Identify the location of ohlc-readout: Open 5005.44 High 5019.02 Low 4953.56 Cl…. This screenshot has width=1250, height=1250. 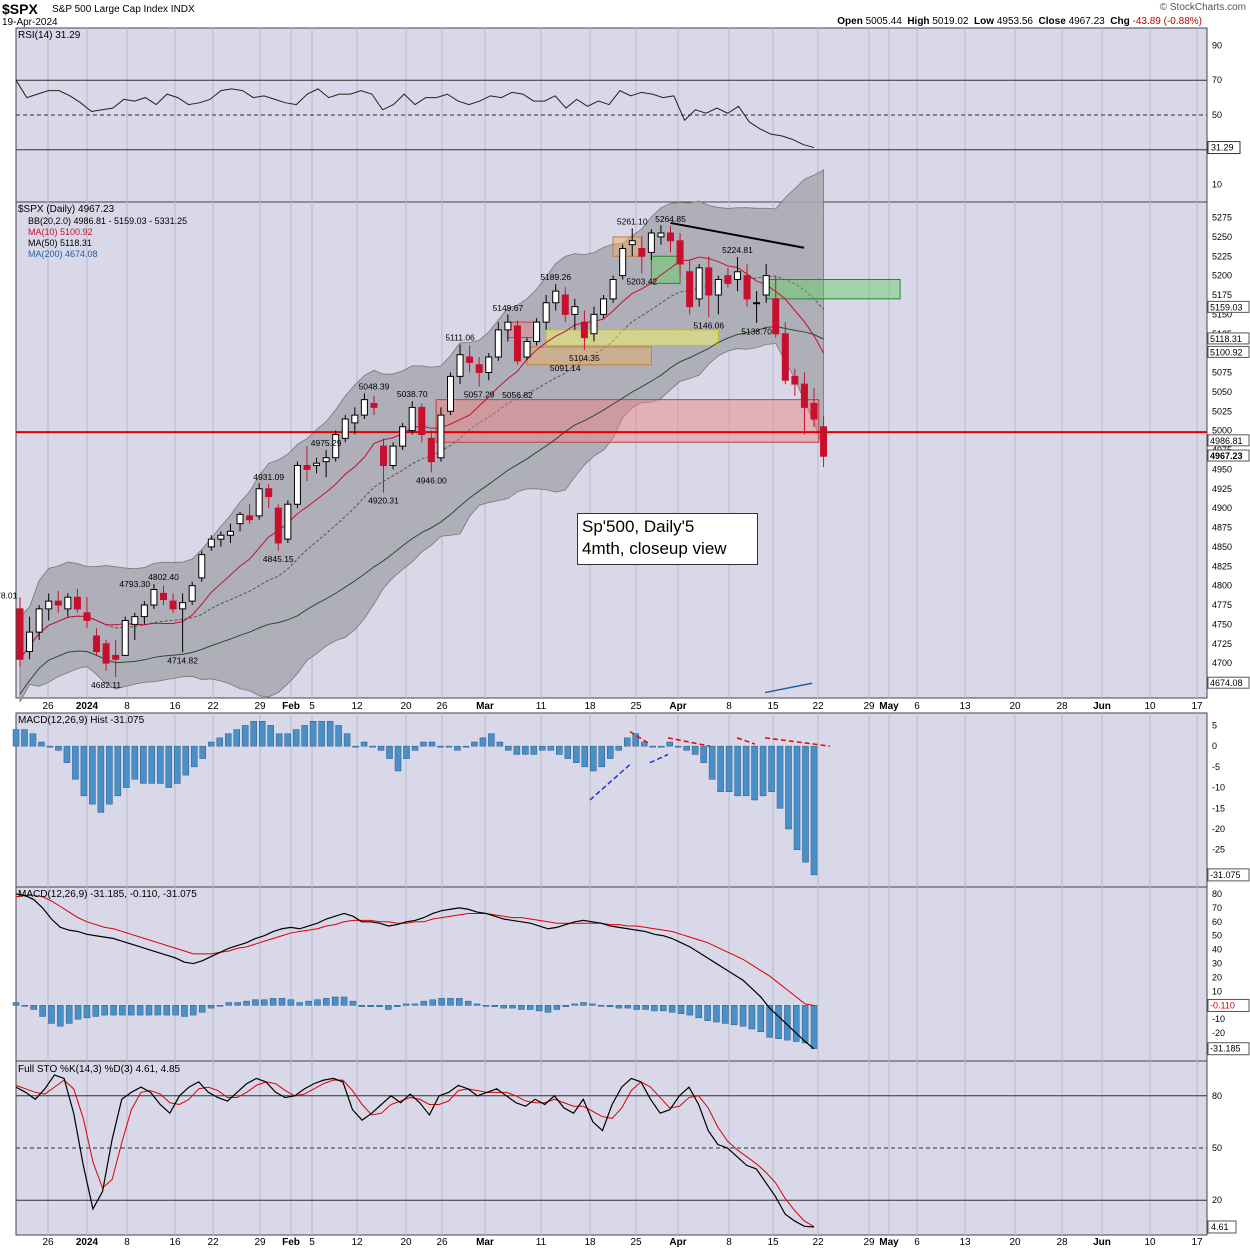
(1019, 21).